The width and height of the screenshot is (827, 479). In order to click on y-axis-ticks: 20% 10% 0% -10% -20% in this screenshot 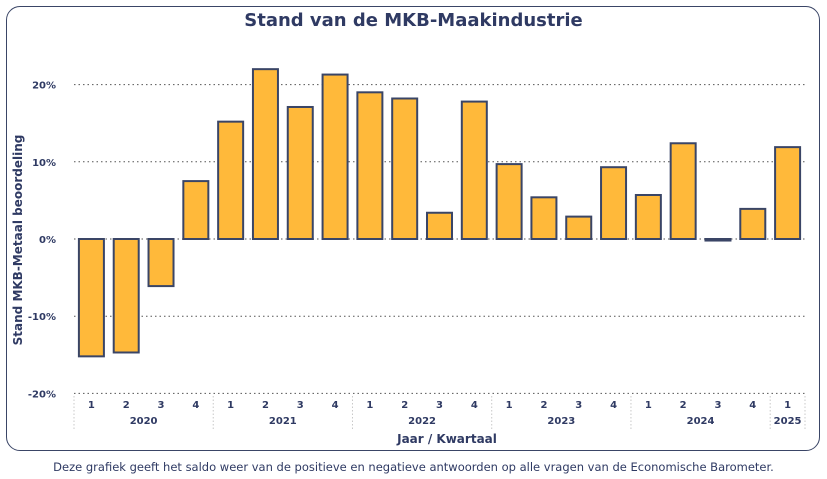, I will do `click(42, 241)`.